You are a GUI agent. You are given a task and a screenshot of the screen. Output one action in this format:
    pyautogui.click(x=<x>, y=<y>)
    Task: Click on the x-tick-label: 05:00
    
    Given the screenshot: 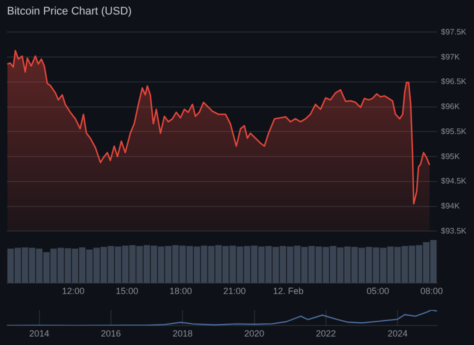 What is the action you would take?
    pyautogui.click(x=378, y=291)
    